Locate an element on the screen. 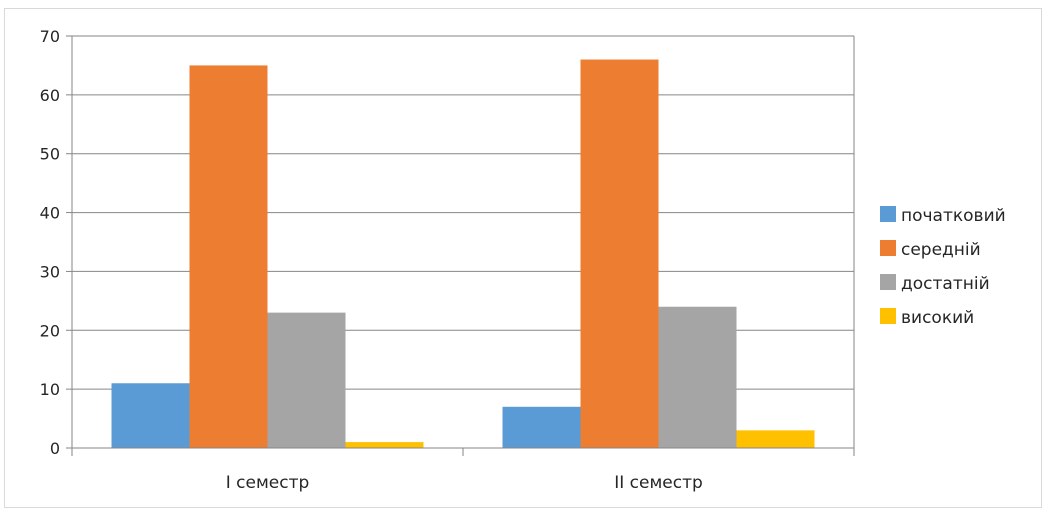 This screenshot has height=513, width=1048. y-tick-label: 60 is located at coordinates (50, 95).